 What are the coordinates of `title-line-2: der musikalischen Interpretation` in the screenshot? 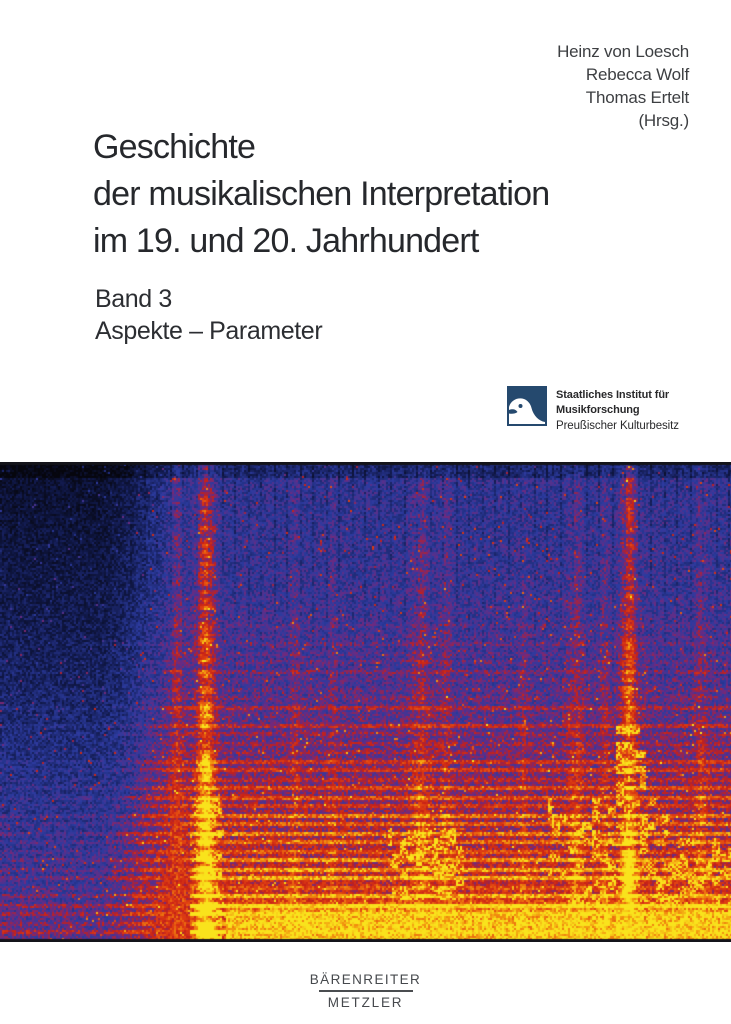 It's located at (321, 194).